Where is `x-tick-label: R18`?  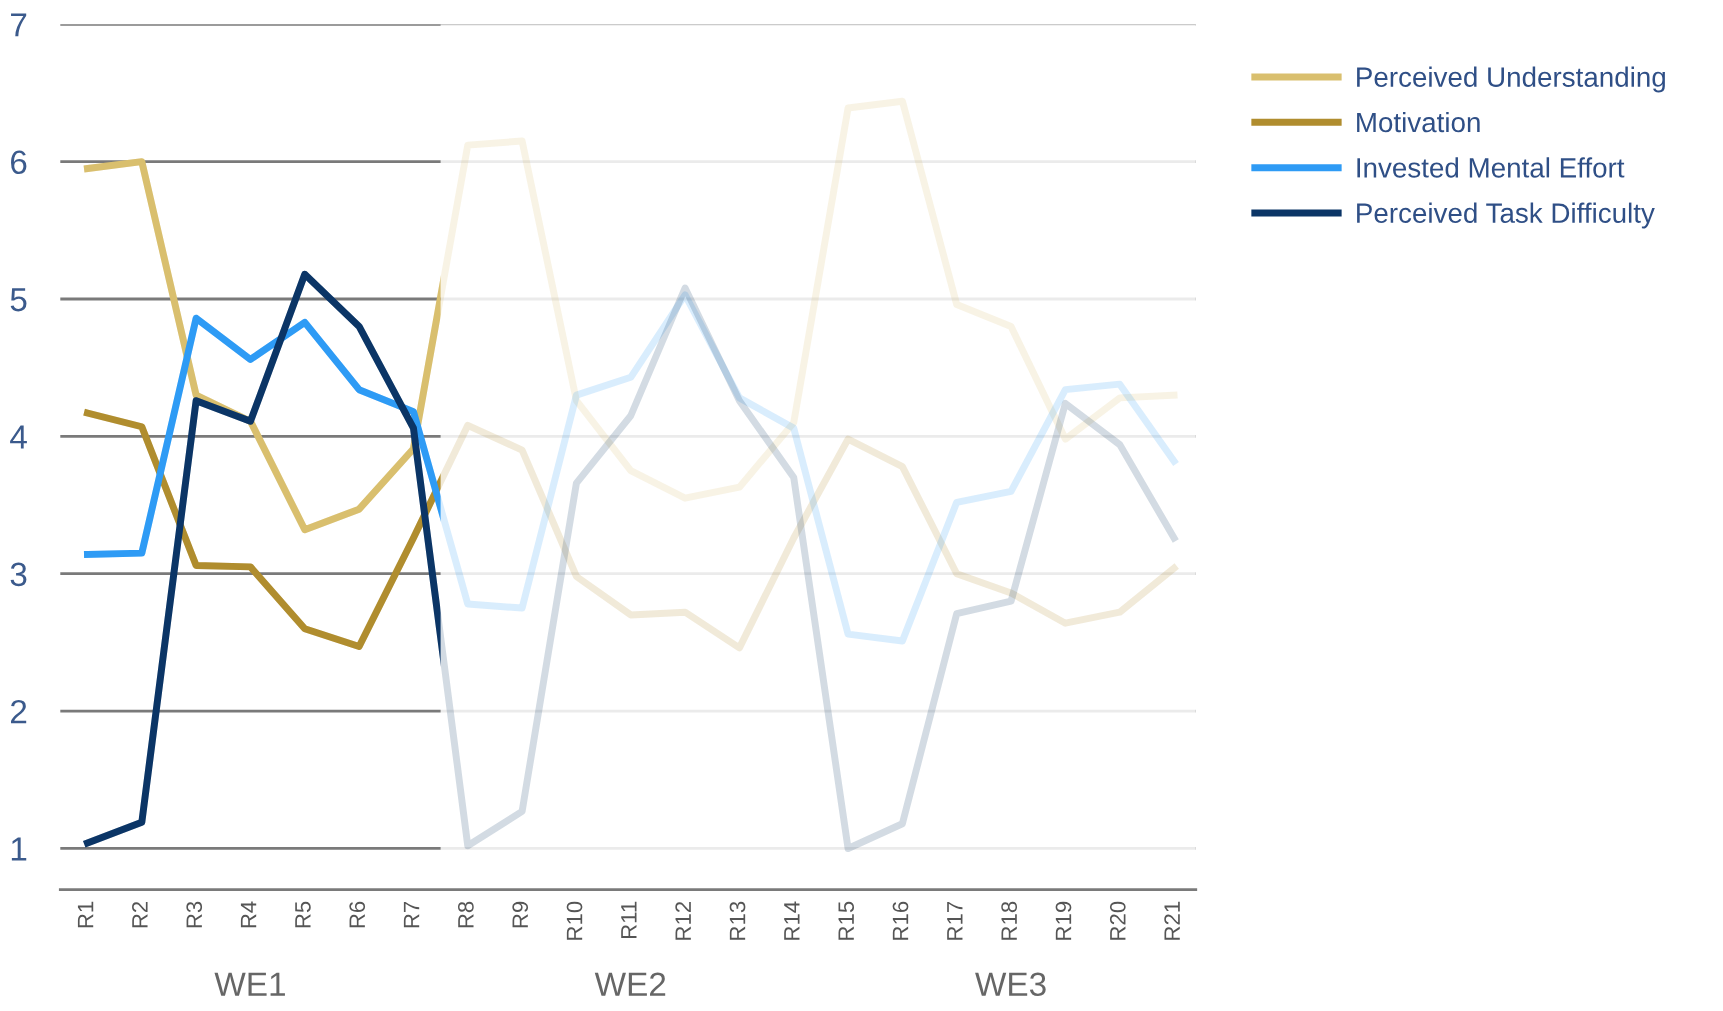
x-tick-label: R18 is located at coordinates (1009, 920).